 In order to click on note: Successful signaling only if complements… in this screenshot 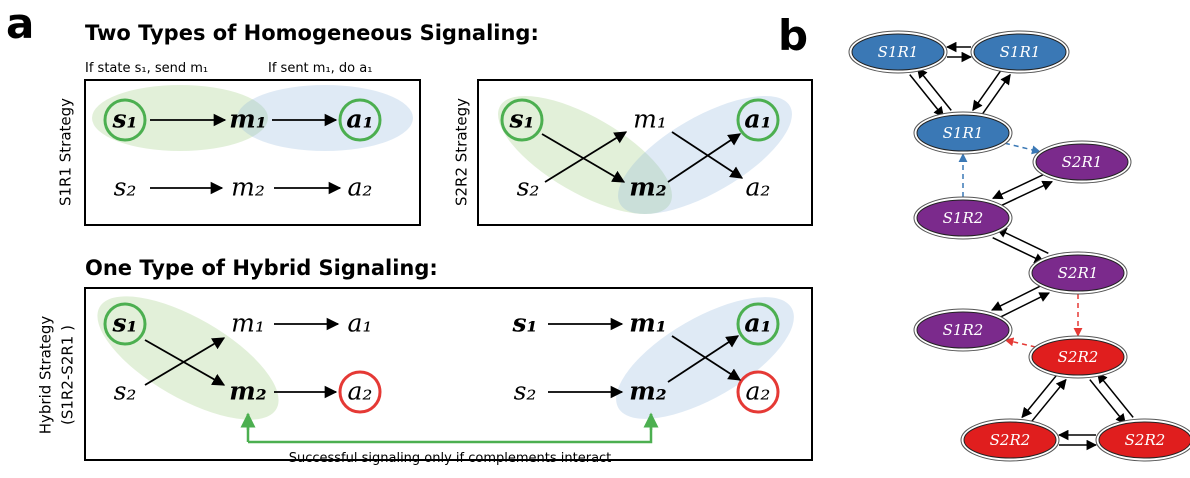, I will do `click(450, 458)`.